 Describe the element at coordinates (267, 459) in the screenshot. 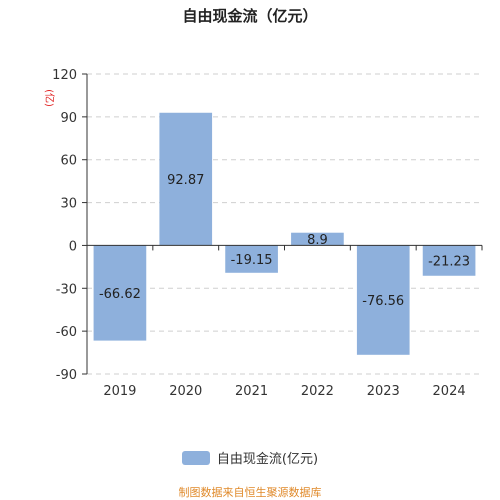

I see `legend-label: 自由现金流(亿元)` at that location.